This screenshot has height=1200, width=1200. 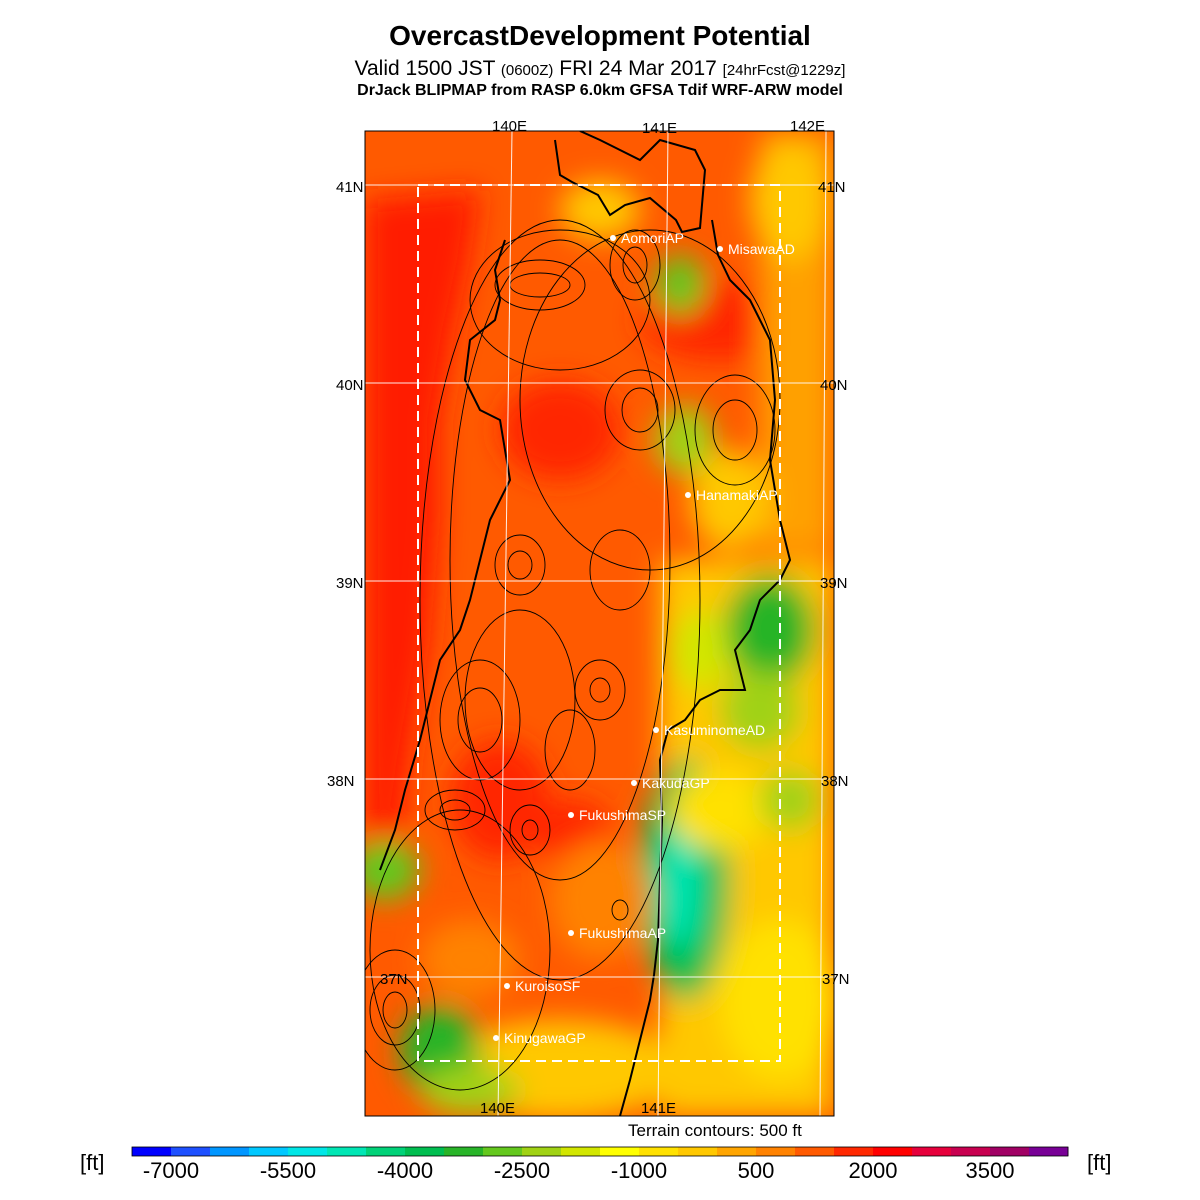 What do you see at coordinates (622, 933) in the screenshot?
I see `station-label: FukushimaAP` at bounding box center [622, 933].